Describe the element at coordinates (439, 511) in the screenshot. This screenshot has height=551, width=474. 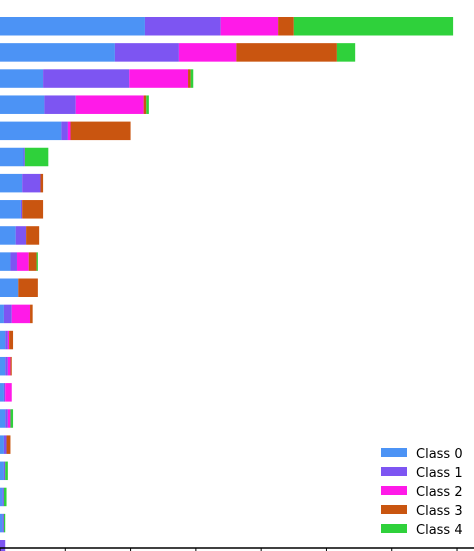
I see `legend-label-3: Class 3` at that location.